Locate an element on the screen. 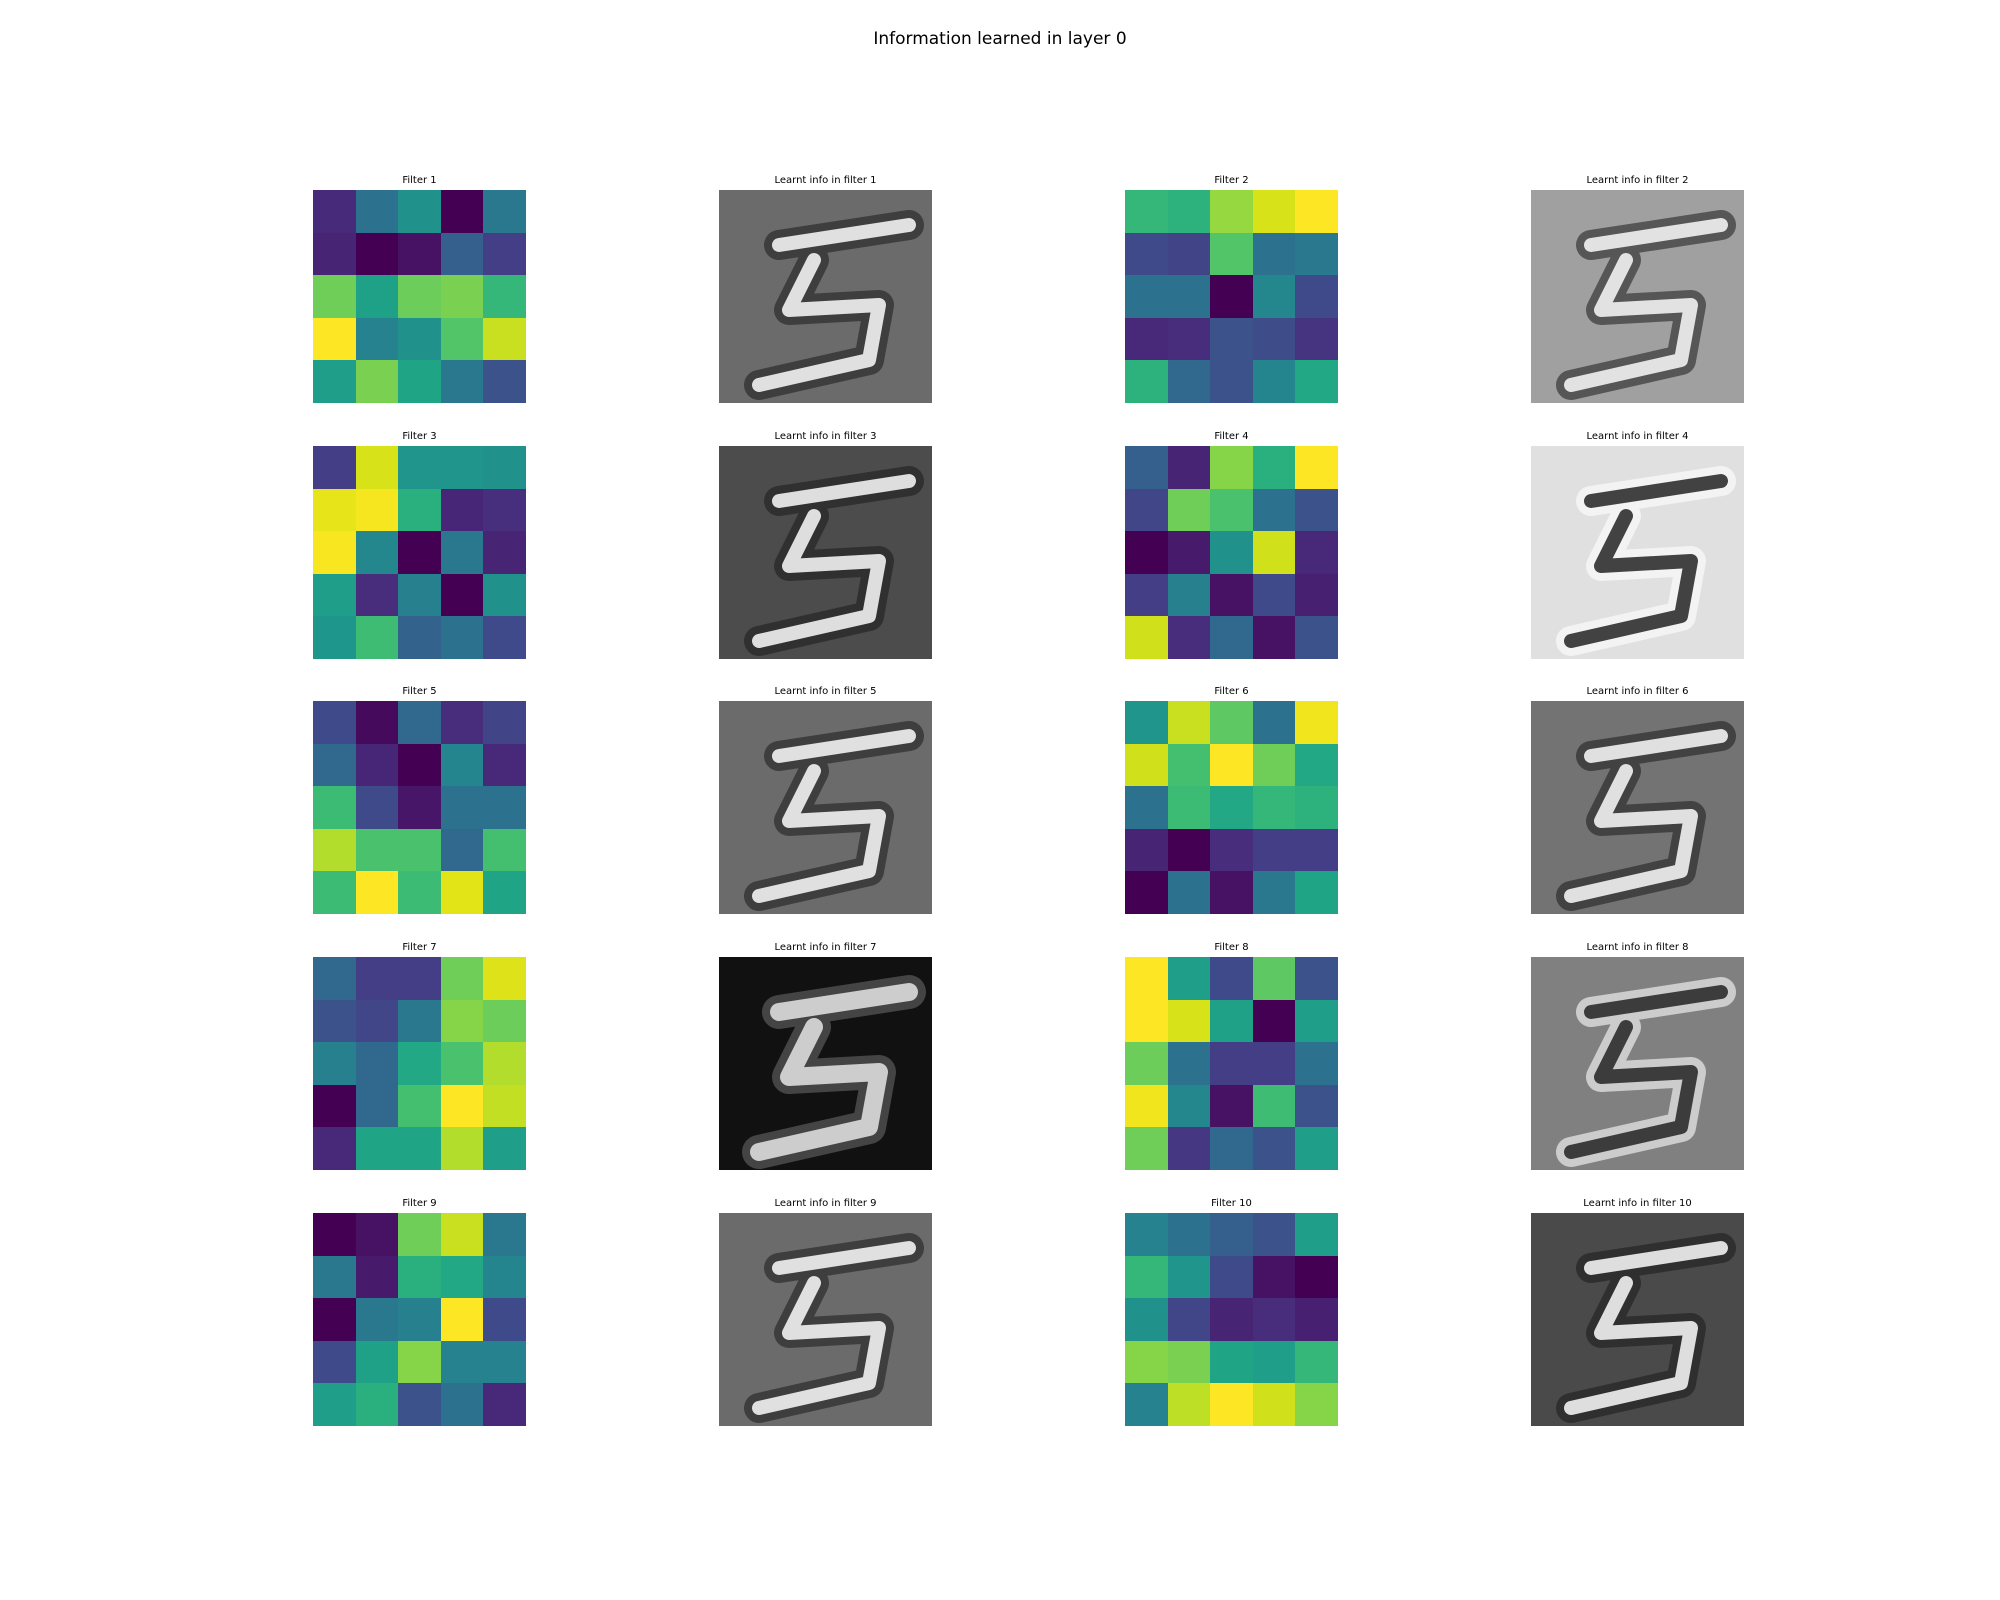 This screenshot has height=1600, width=2000. learnt-info-panel: Learnt info in filter 7 is located at coordinates (825, 1056).